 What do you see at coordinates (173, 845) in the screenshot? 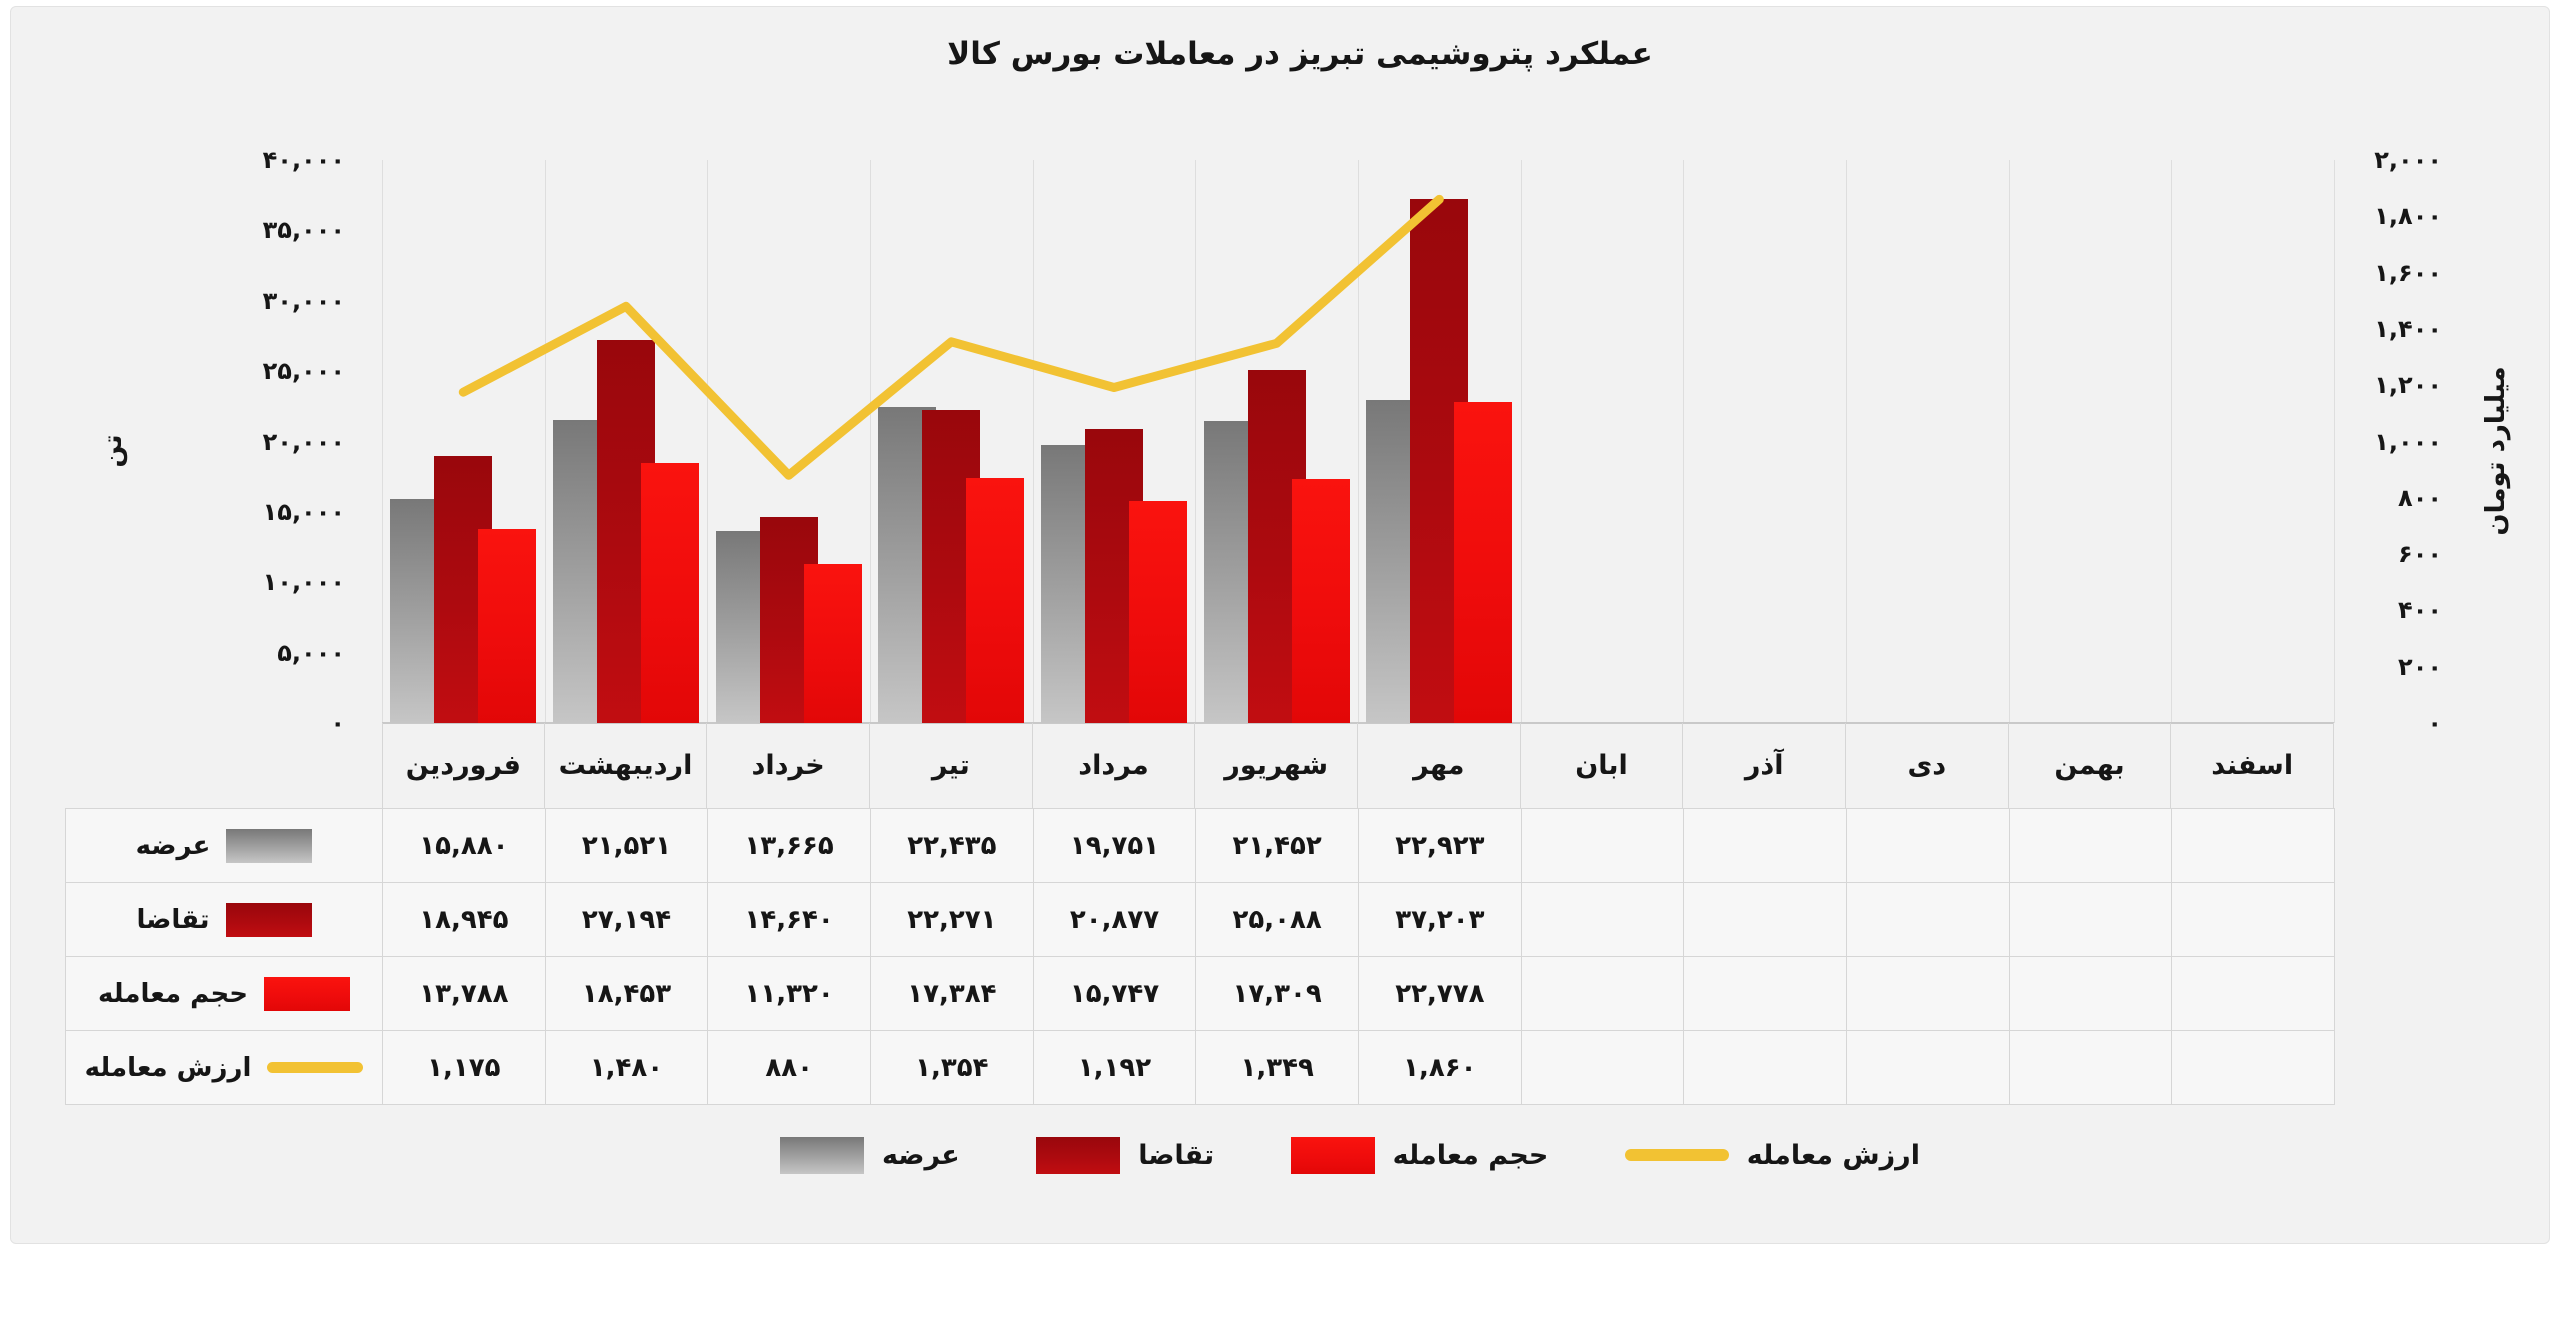
I see `row-label: عرضه` at bounding box center [173, 845].